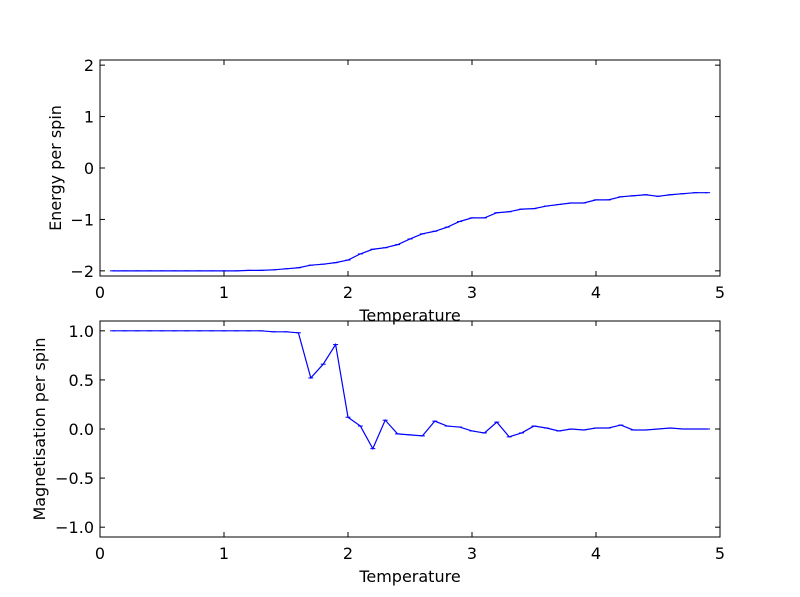  What do you see at coordinates (224, 553) in the screenshot?
I see `magnetisation-x-tick-label: 1` at bounding box center [224, 553].